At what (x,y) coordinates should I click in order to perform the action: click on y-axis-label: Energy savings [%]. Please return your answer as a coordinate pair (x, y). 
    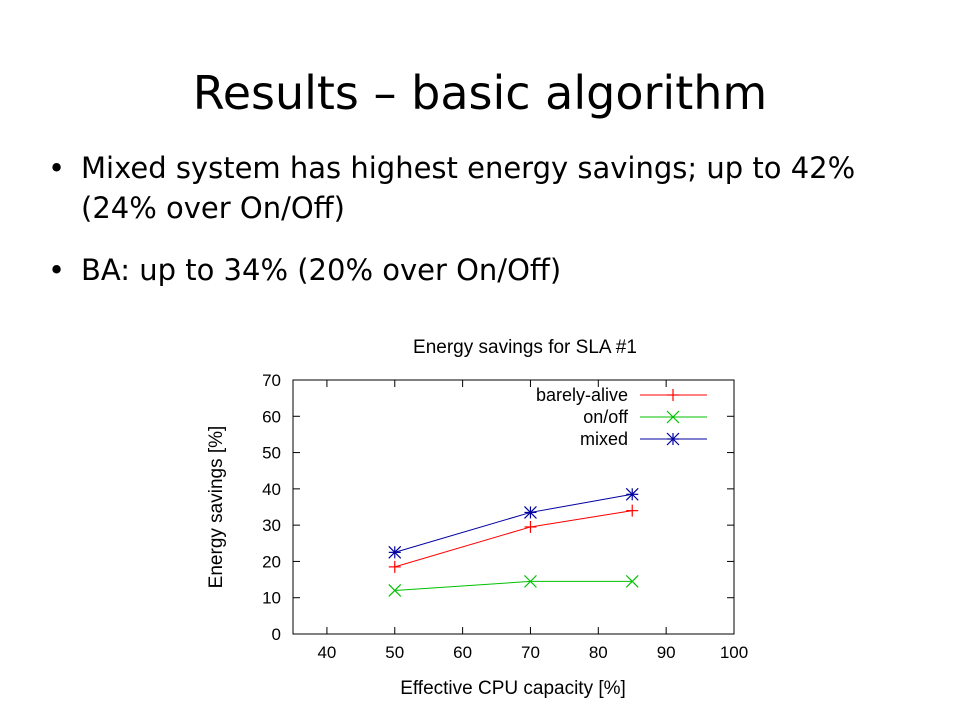
    Looking at the image, I should click on (216, 507).